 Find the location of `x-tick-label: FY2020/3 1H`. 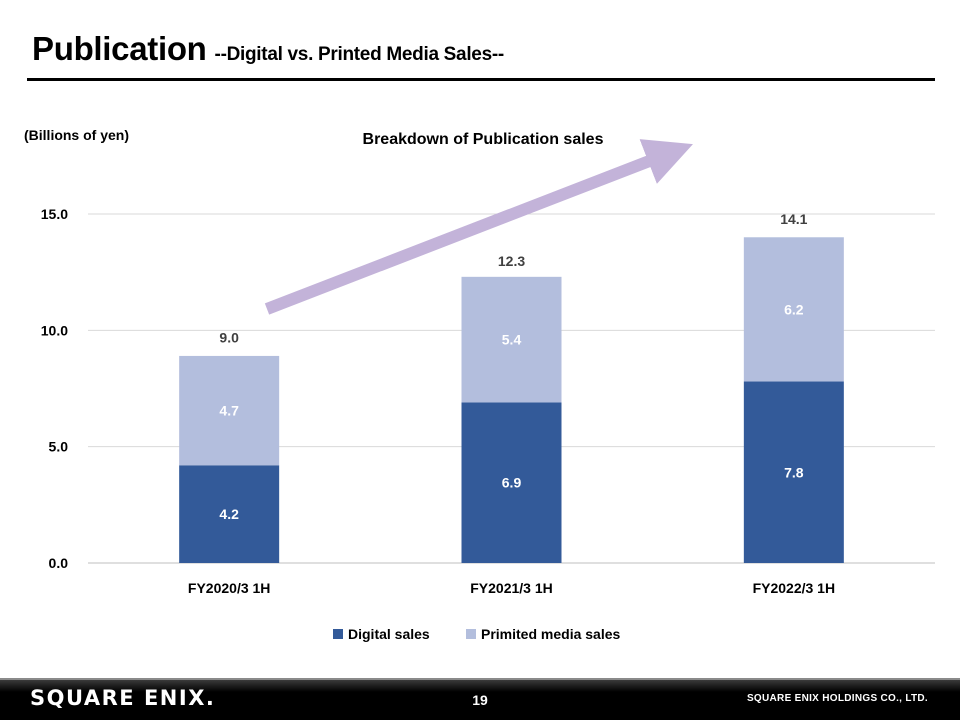

x-tick-label: FY2020/3 1H is located at coordinates (229, 588).